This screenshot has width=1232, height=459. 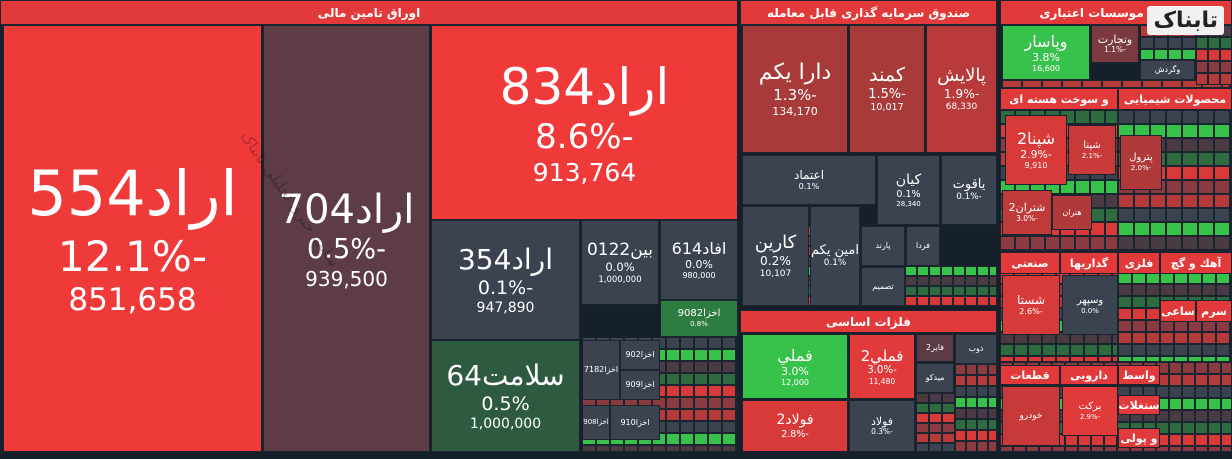 What do you see at coordinates (1214, 311) in the screenshot?
I see `section-header: سرم` at bounding box center [1214, 311].